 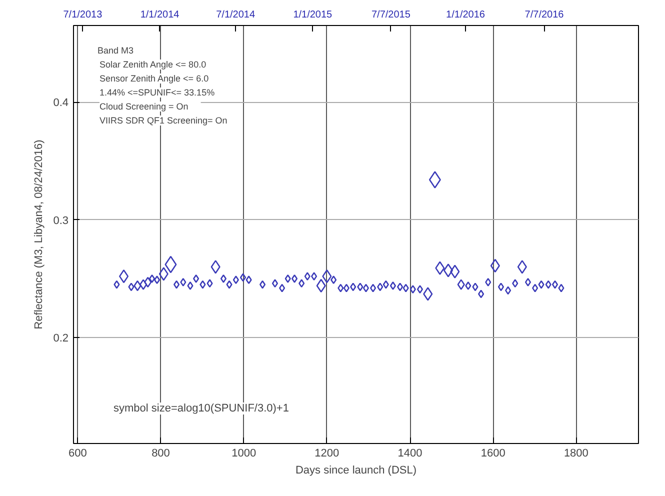 What do you see at coordinates (154, 79) in the screenshot?
I see `annotation: Sensor Zenith Angle <= 6.0` at bounding box center [154, 79].